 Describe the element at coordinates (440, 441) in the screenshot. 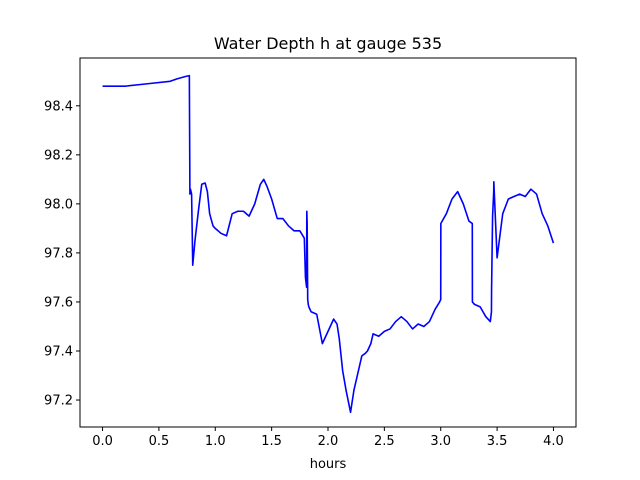

I see `x-tick-label: 3.0` at that location.